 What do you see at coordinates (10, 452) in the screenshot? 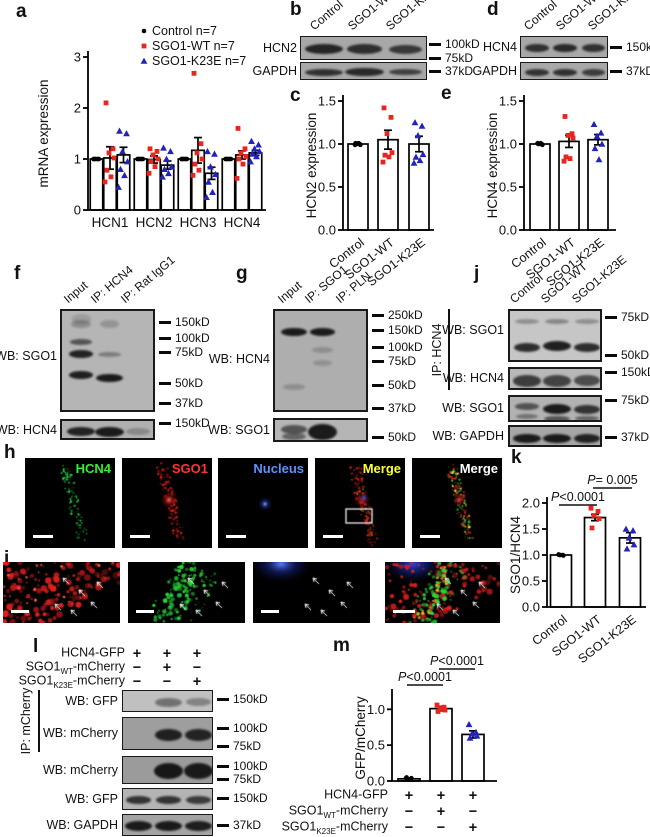
I see `panel-label-h: h` at bounding box center [10, 452].